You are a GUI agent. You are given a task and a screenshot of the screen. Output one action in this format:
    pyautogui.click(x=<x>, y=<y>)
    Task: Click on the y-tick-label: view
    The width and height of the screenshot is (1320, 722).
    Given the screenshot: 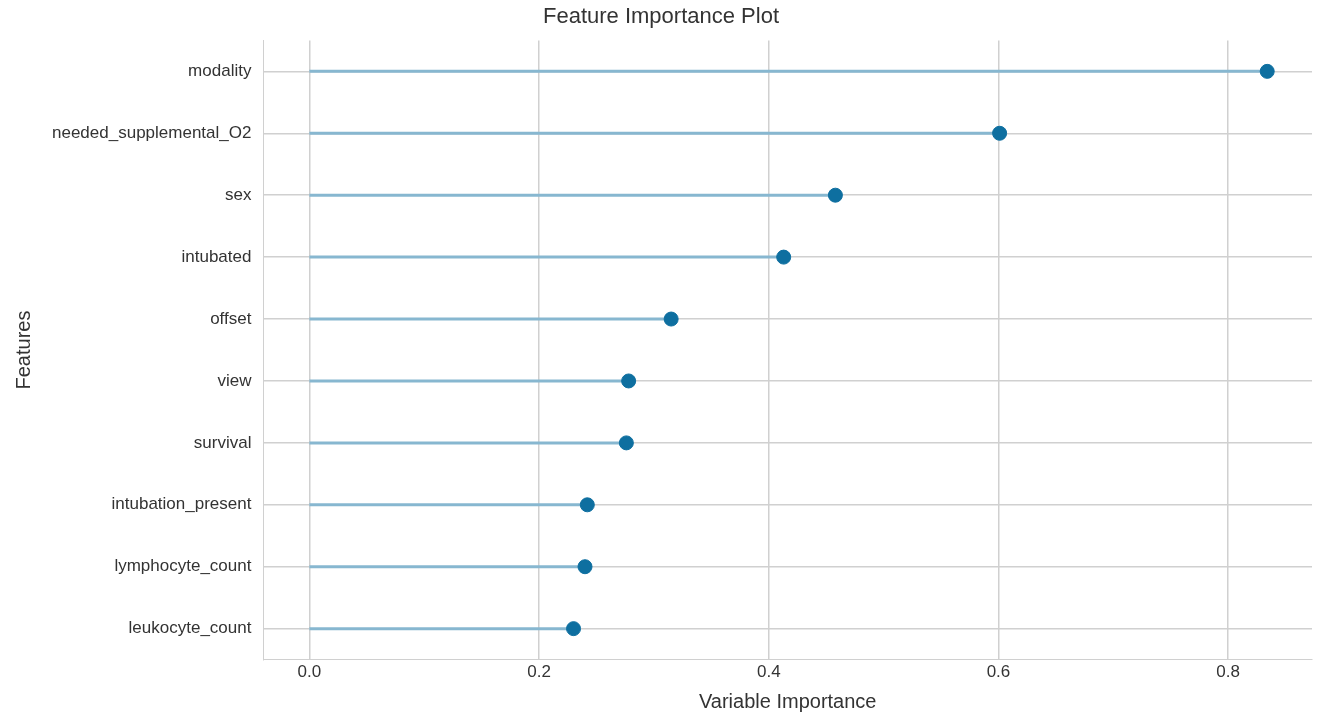 What is the action you would take?
    pyautogui.click(x=235, y=380)
    